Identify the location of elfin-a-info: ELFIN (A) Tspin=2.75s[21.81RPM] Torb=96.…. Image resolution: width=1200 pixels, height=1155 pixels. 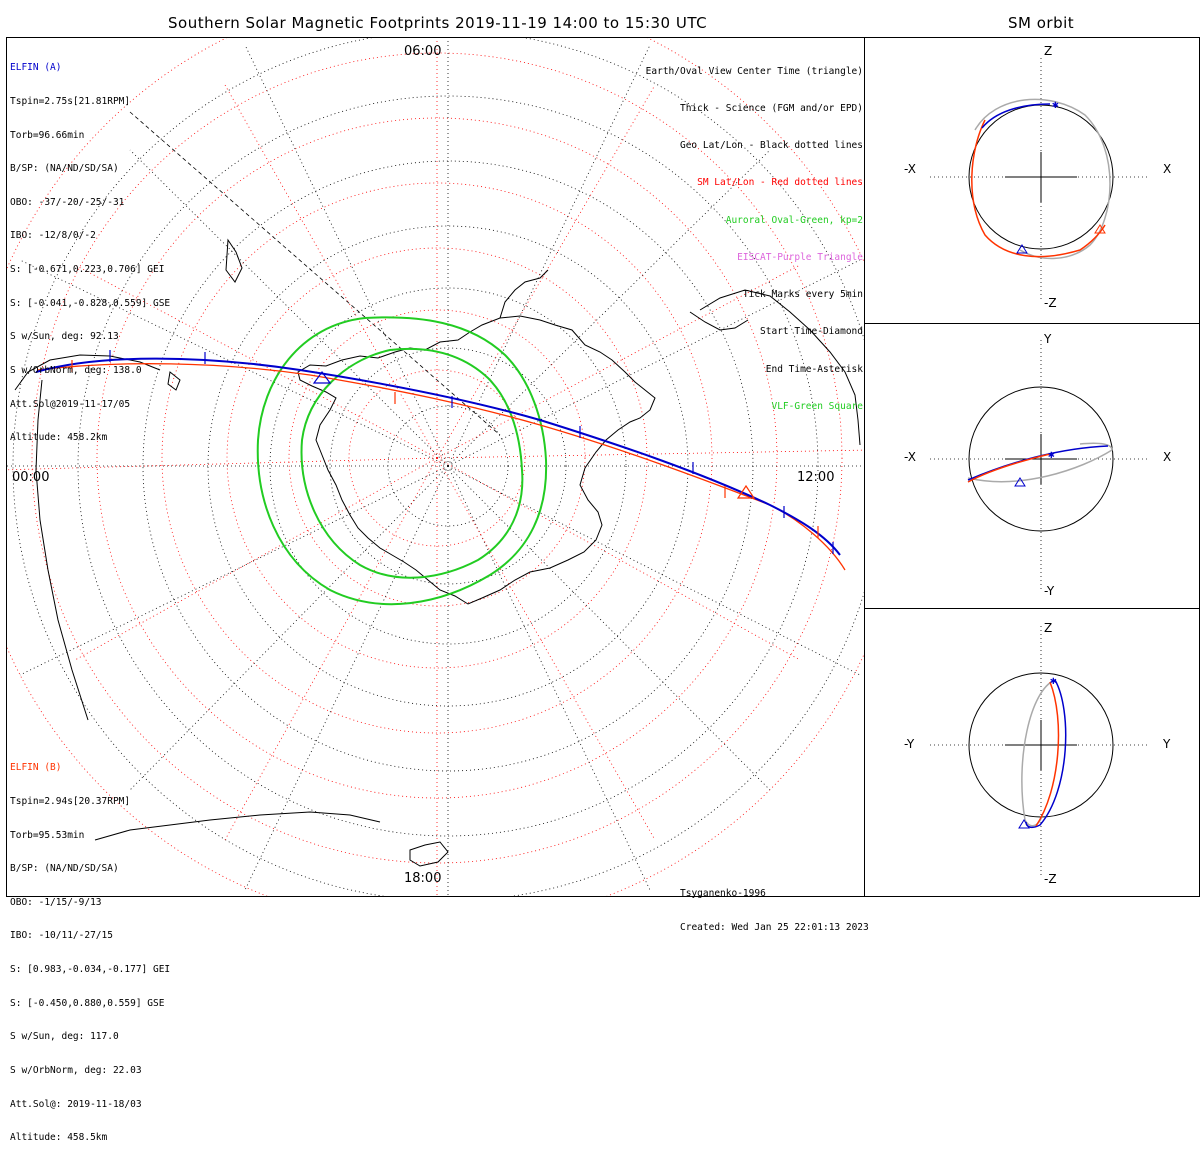
(90, 247).